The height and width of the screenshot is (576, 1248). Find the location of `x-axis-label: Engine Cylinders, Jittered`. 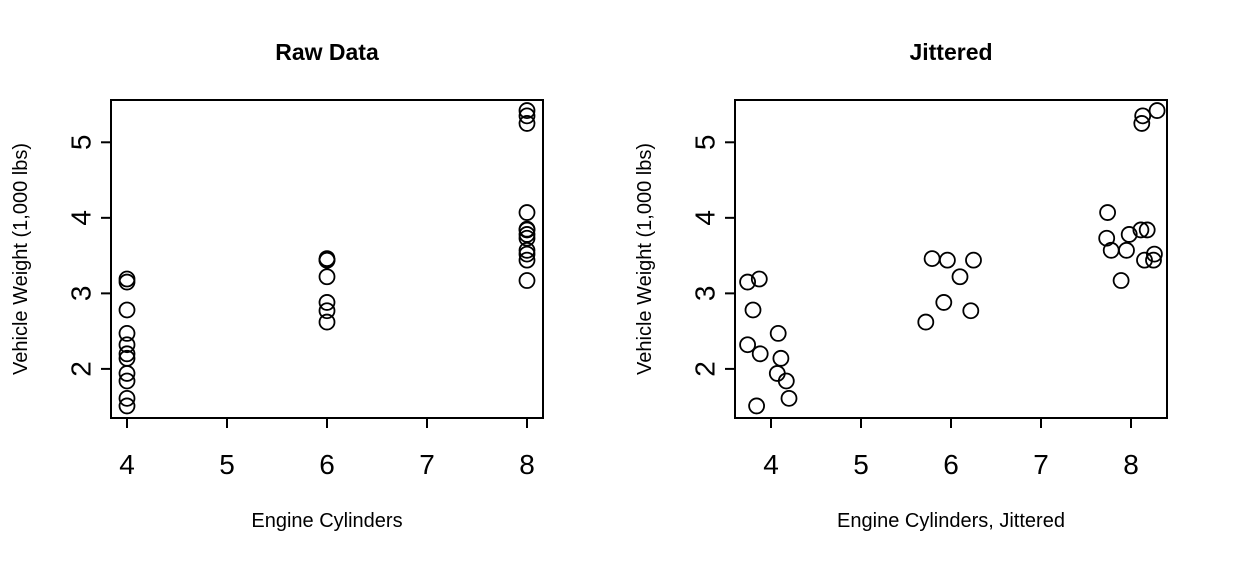

x-axis-label: Engine Cylinders, Jittered is located at coordinates (951, 521).